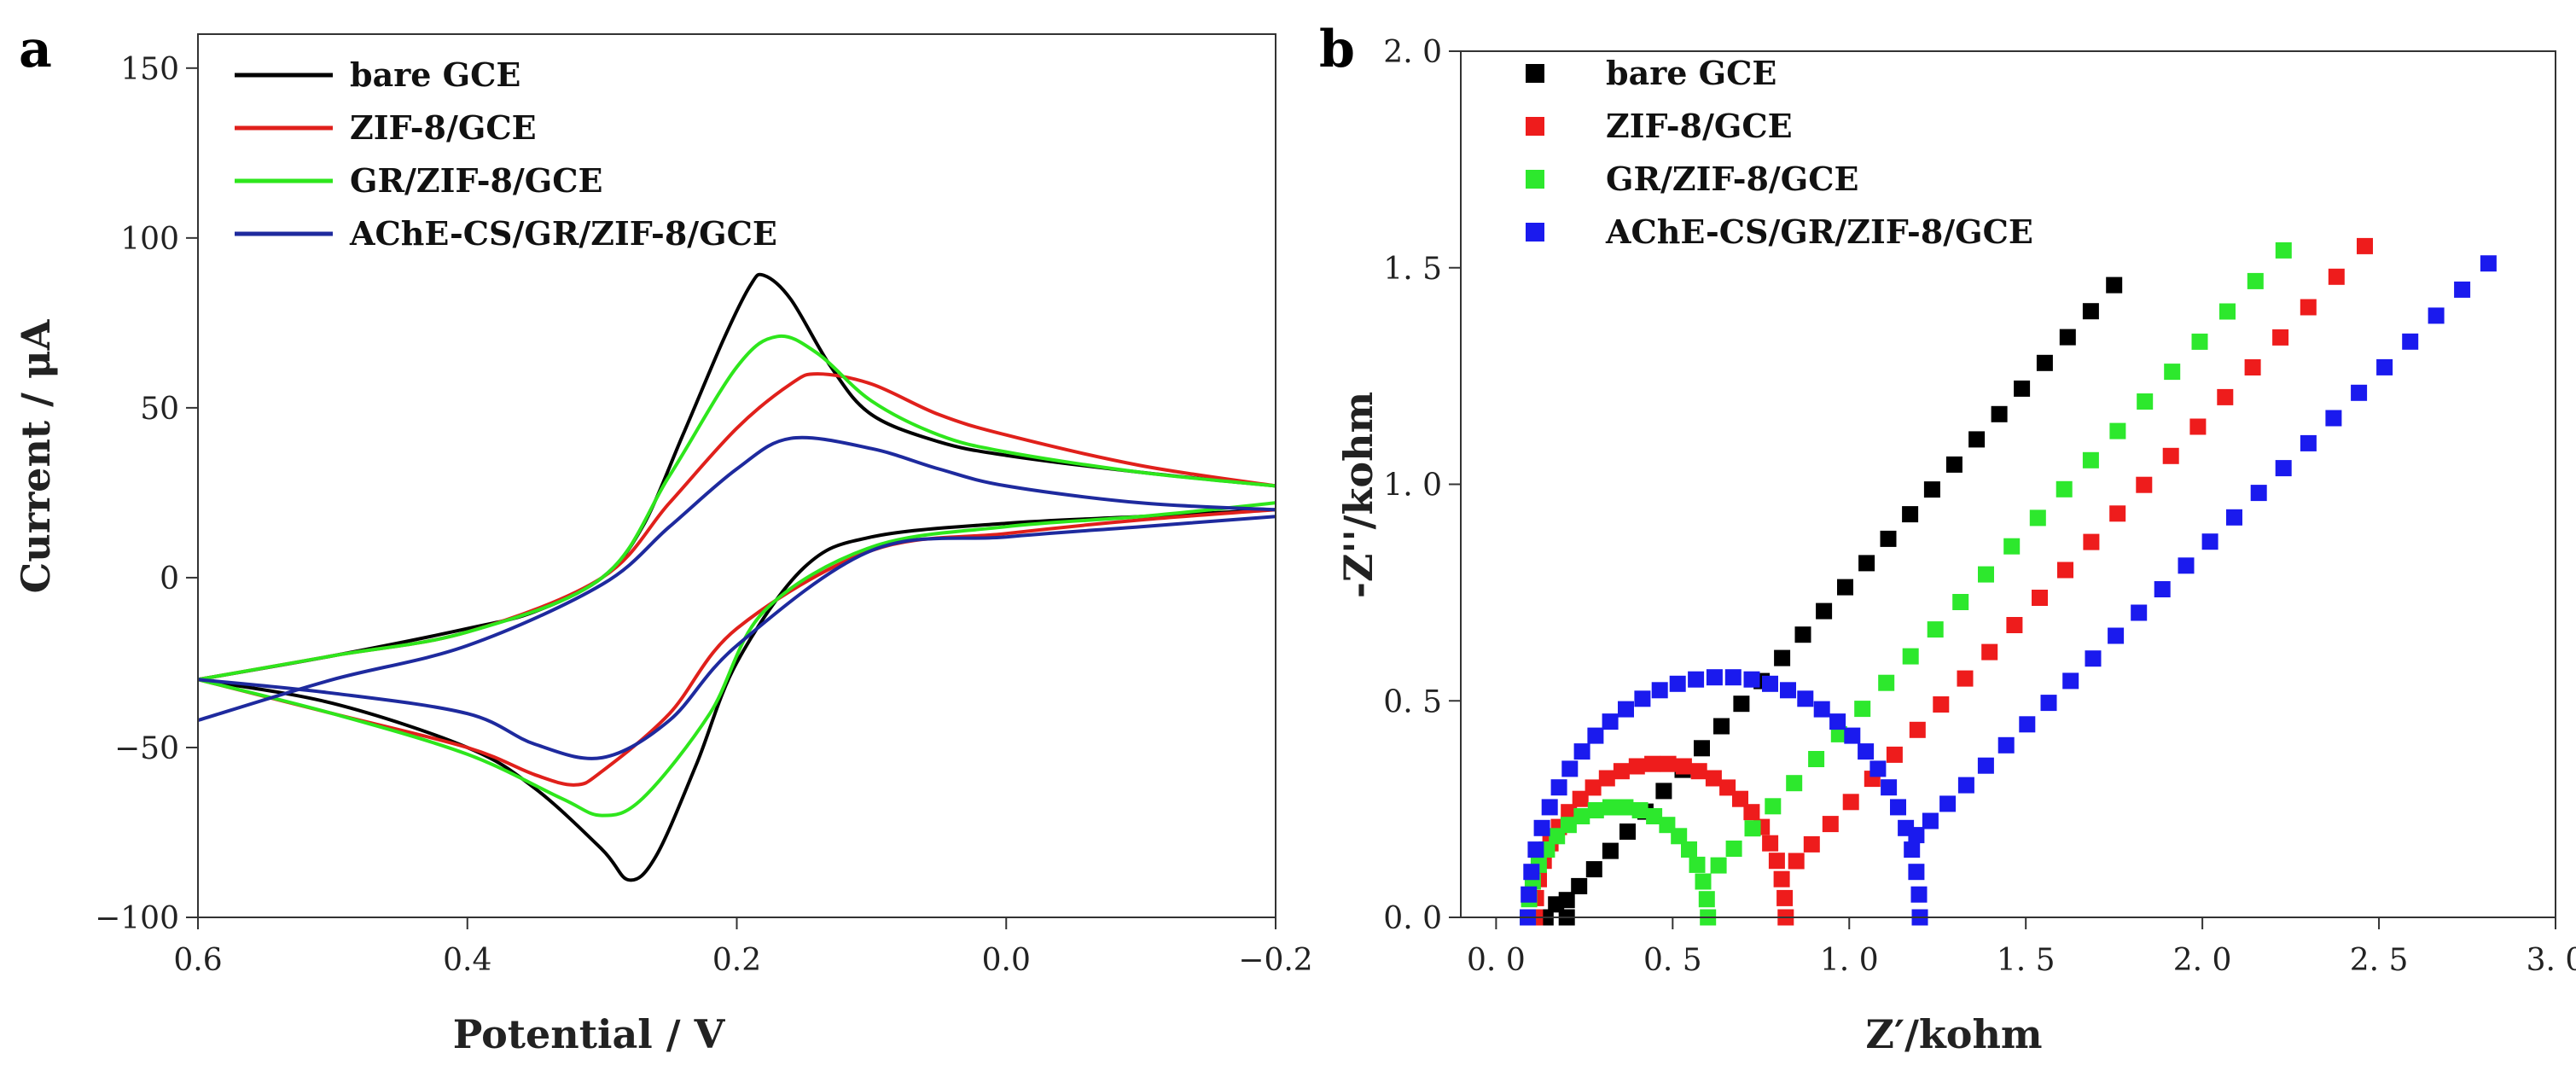 The width and height of the screenshot is (2576, 1065). What do you see at coordinates (160, 409) in the screenshot?
I see `cv-y-tick-label: 50` at bounding box center [160, 409].